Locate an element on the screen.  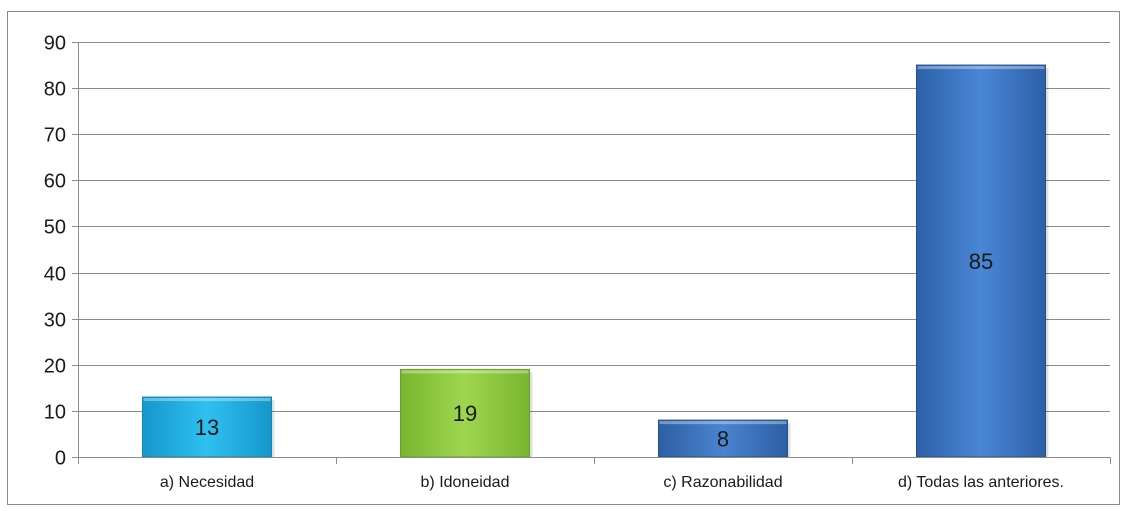
y-tick-label: 80 is located at coordinates (55, 90).